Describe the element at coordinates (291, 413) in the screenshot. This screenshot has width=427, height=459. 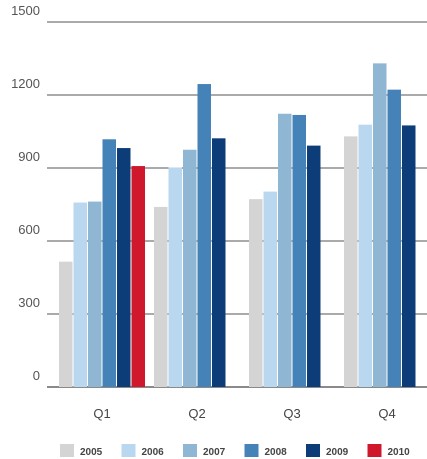
I see `category-label-q3: Q3` at that location.